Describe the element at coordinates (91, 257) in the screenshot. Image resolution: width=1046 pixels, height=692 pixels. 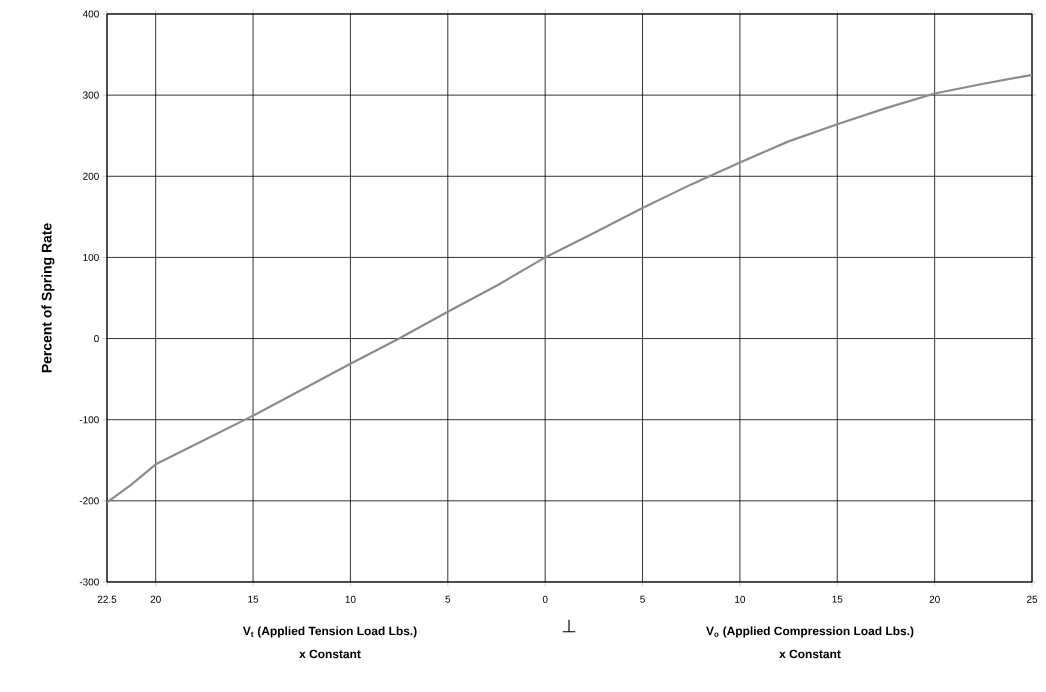
I see `y-tick-label: 100` at that location.